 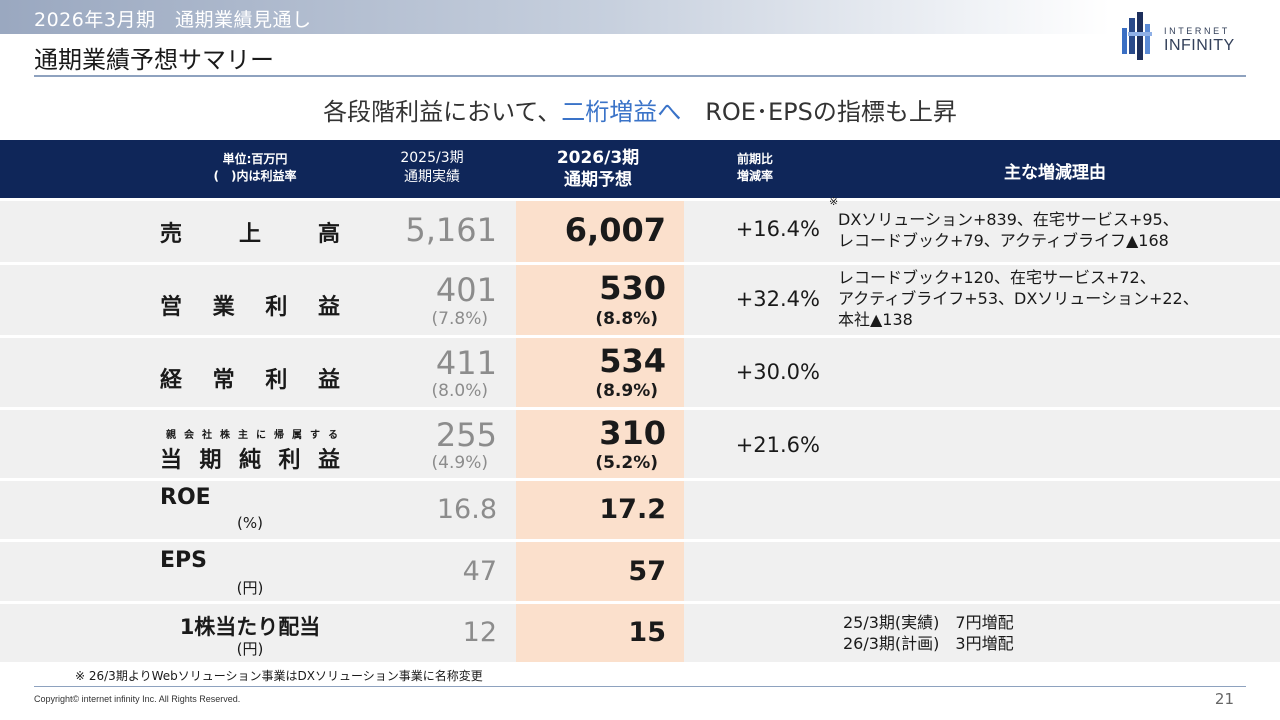 I want to click on header-prev-line1: 2025/3期, so click(x=432, y=158).